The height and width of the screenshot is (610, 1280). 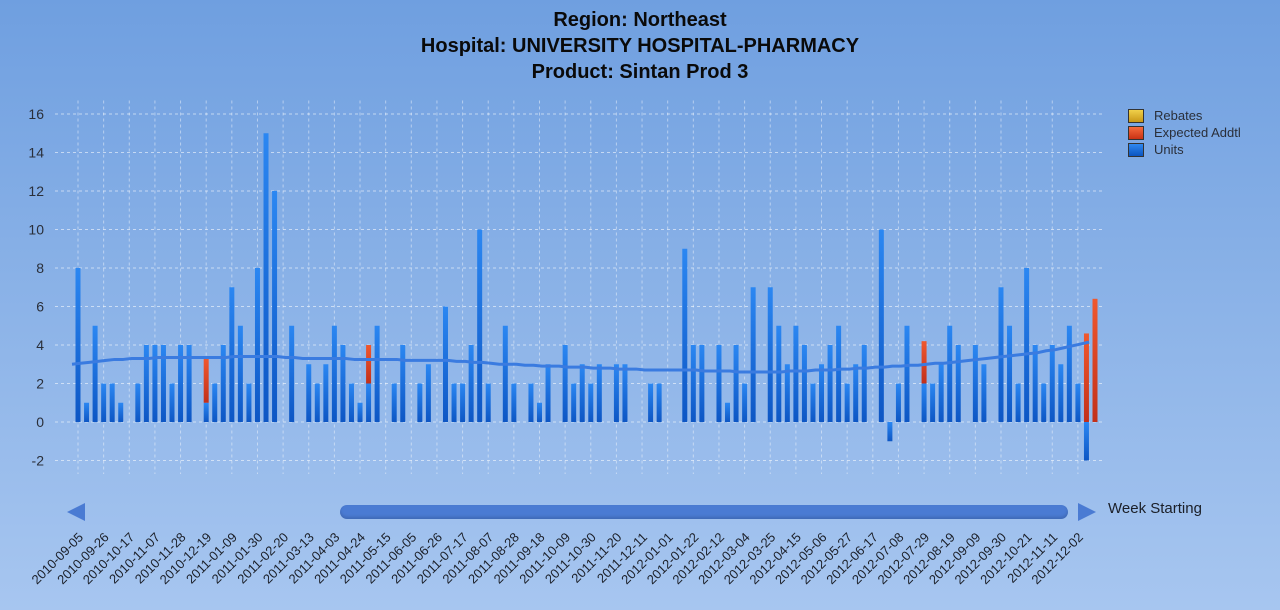 What do you see at coordinates (1087, 512) in the screenshot?
I see `scroll-right-arrow-icon` at bounding box center [1087, 512].